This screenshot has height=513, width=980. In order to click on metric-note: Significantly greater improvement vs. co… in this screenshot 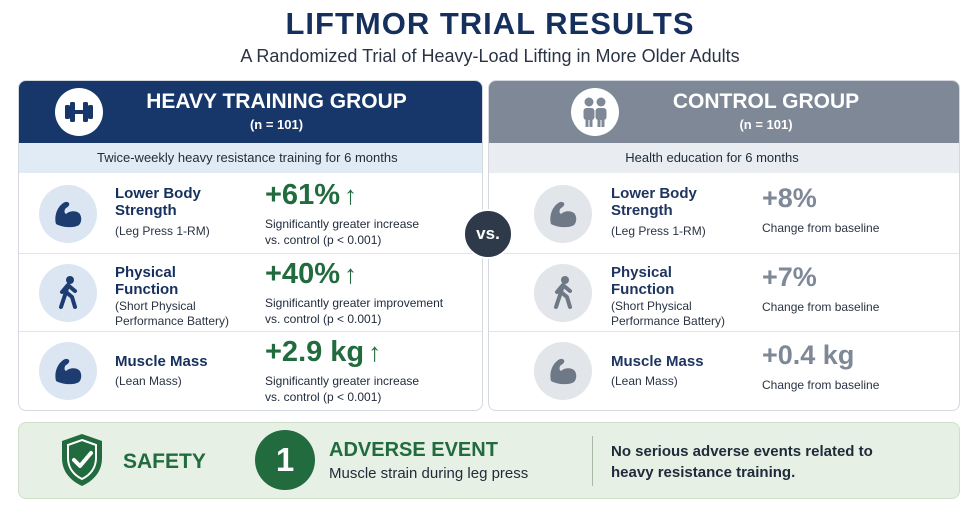, I will do `click(354, 311)`.